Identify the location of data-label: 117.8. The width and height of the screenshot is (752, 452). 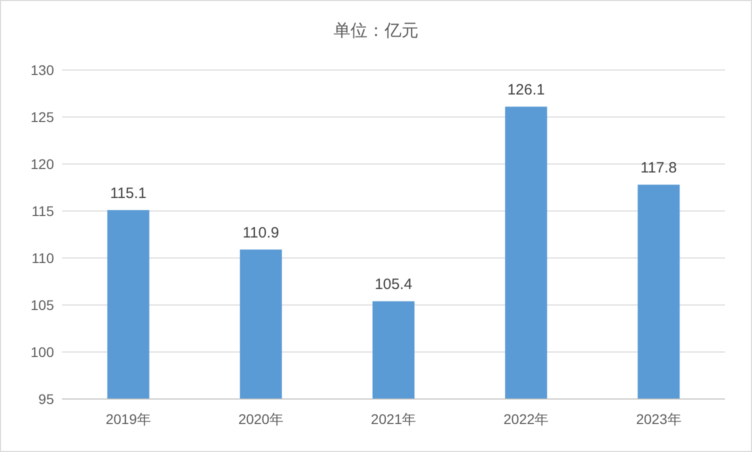
(658, 168).